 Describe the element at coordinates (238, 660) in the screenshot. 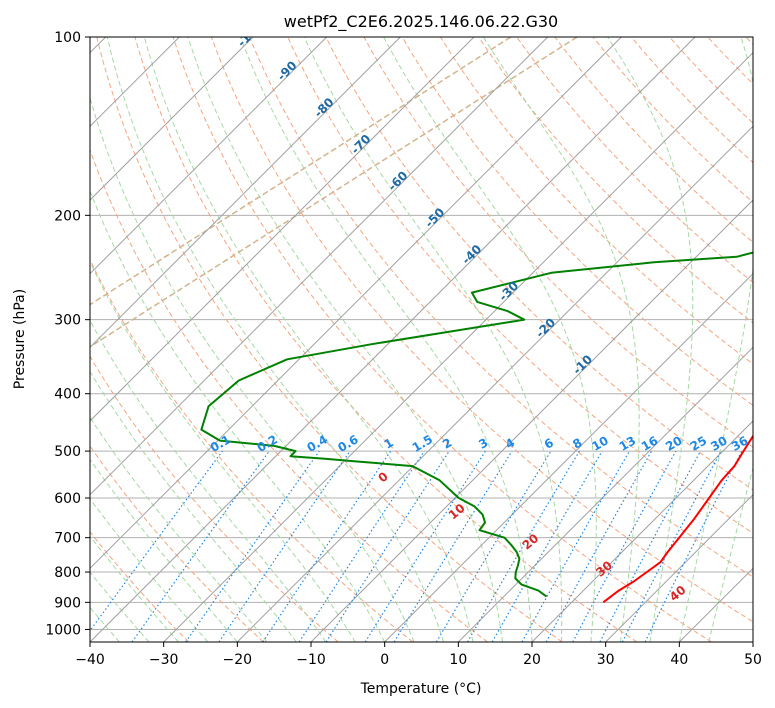

I see `x-tick-label: −20` at that location.